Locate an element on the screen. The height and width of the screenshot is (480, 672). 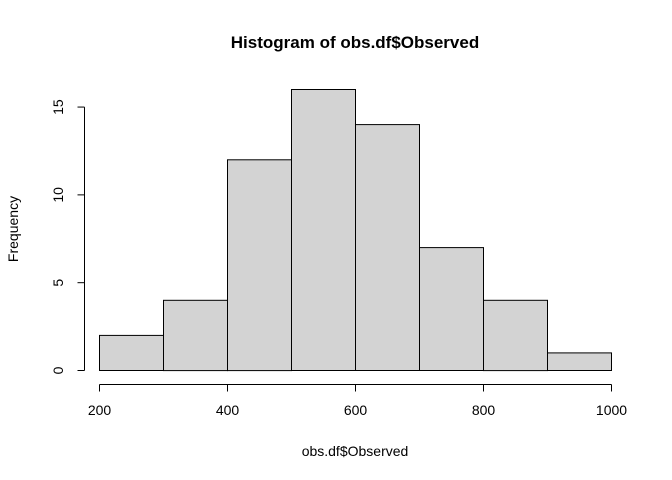
y-tick-label: 0 is located at coordinates (58, 370).